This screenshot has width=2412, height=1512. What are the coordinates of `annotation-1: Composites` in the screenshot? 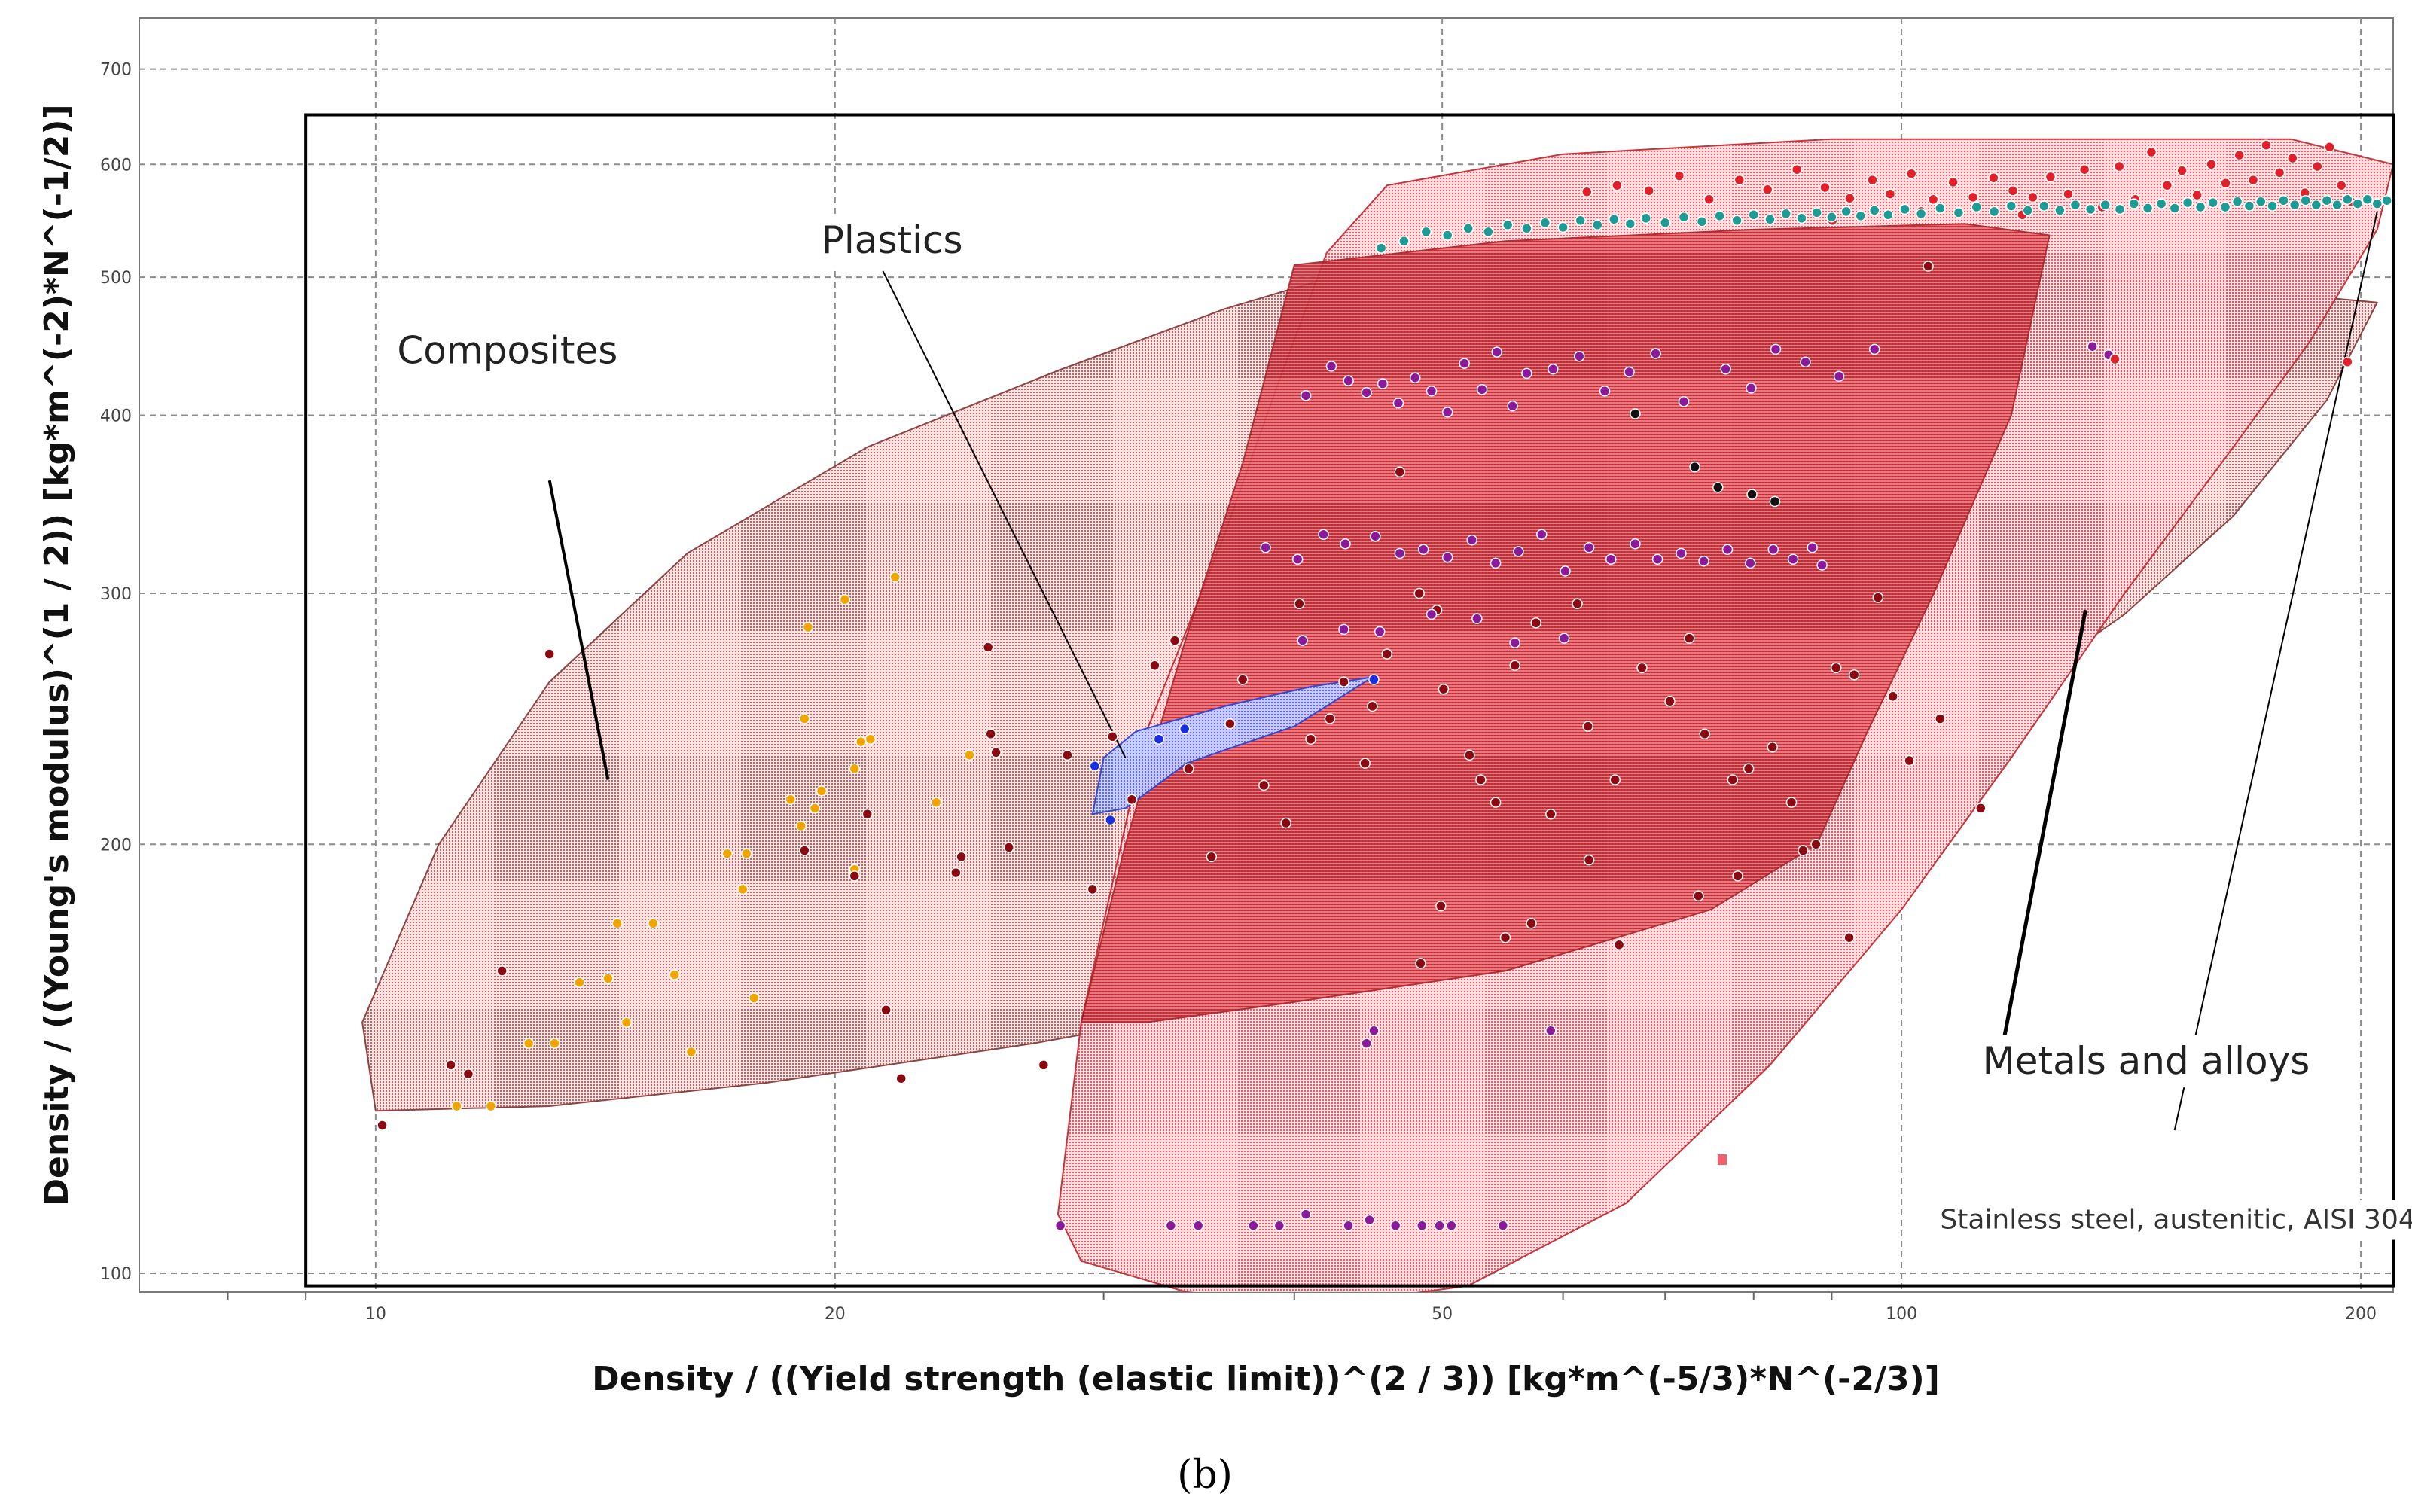 It's located at (507, 351).